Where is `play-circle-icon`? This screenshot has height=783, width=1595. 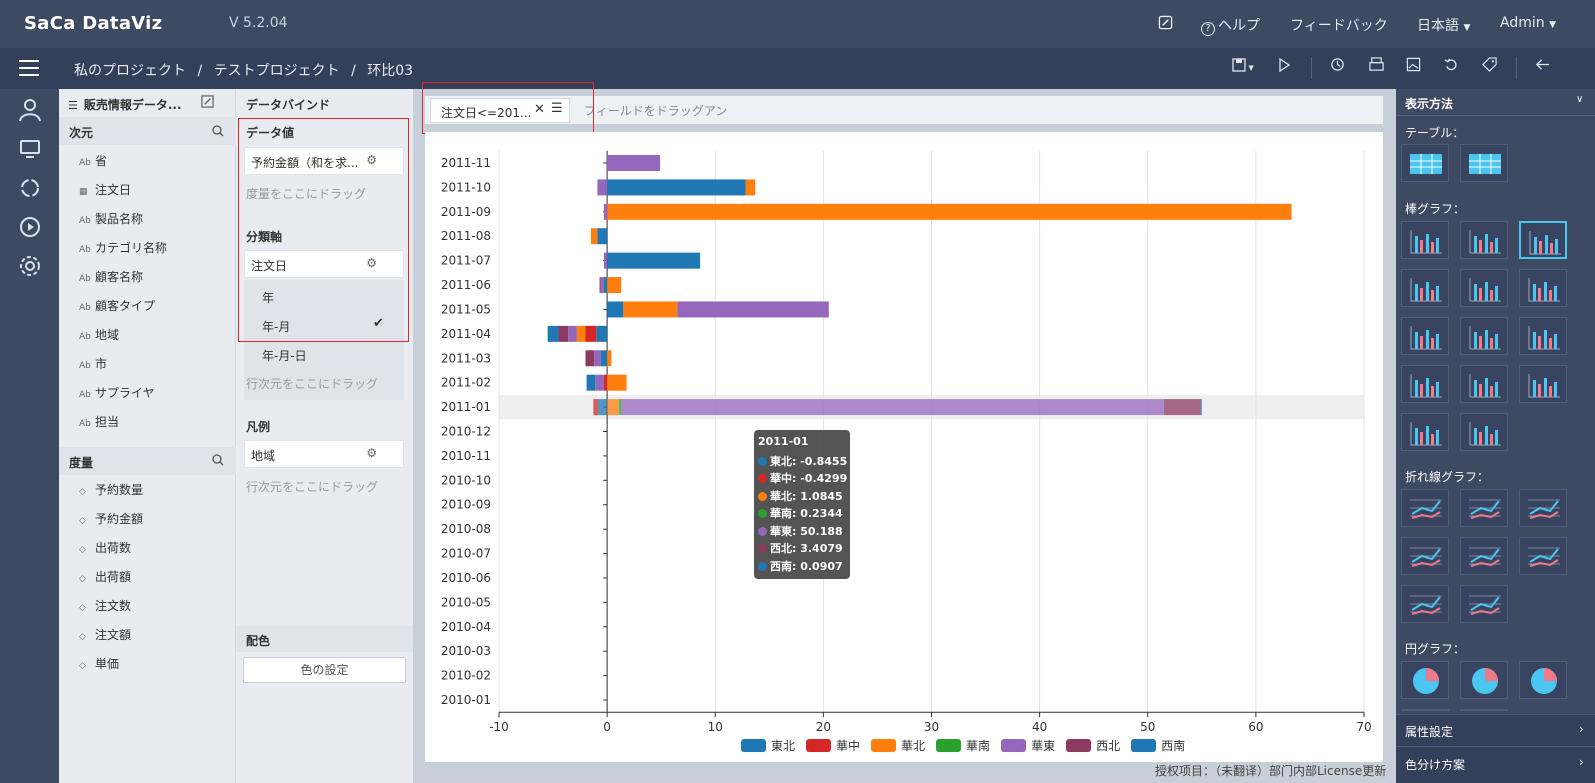 play-circle-icon is located at coordinates (30, 227).